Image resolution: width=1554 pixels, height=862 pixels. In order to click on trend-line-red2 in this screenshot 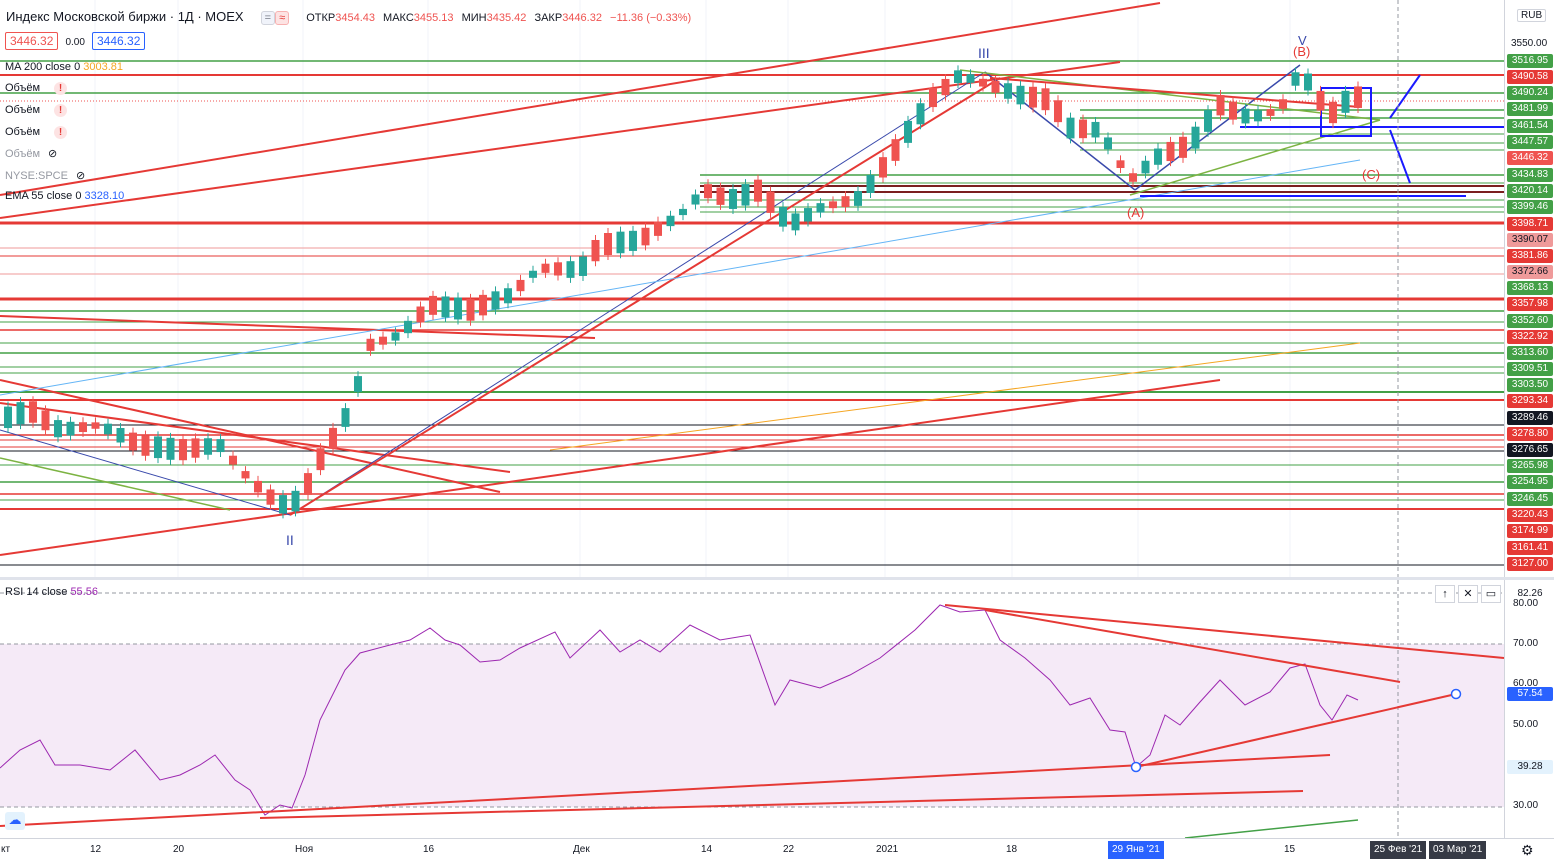, I will do `click(1175, 92)`.